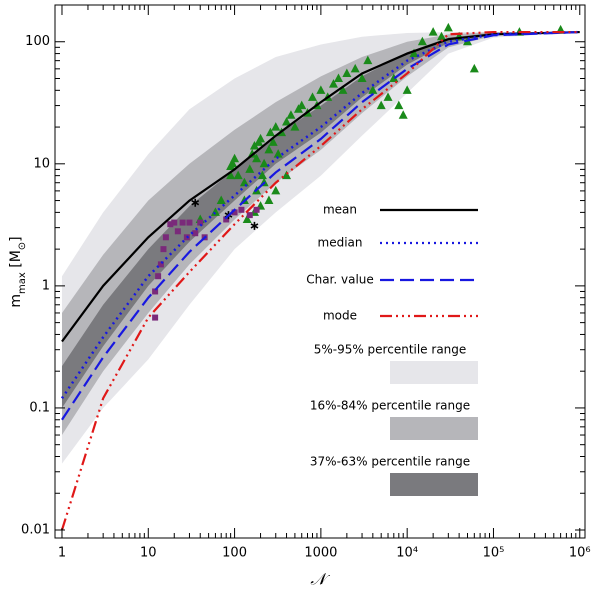 This screenshot has height=591, width=600. Describe the element at coordinates (39, 407) in the screenshot. I see `y-tick-label: 0.1` at that location.